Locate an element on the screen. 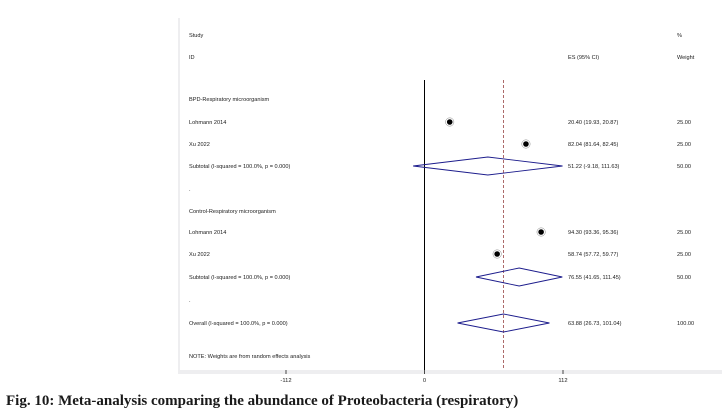 This screenshot has height=415, width=722. x-tick-label: 0 is located at coordinates (424, 381).